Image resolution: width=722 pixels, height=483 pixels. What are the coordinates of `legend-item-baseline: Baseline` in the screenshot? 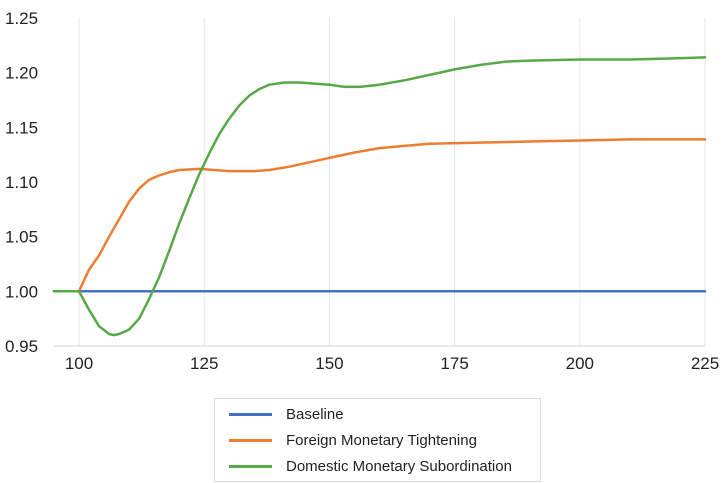 It's located at (279, 414).